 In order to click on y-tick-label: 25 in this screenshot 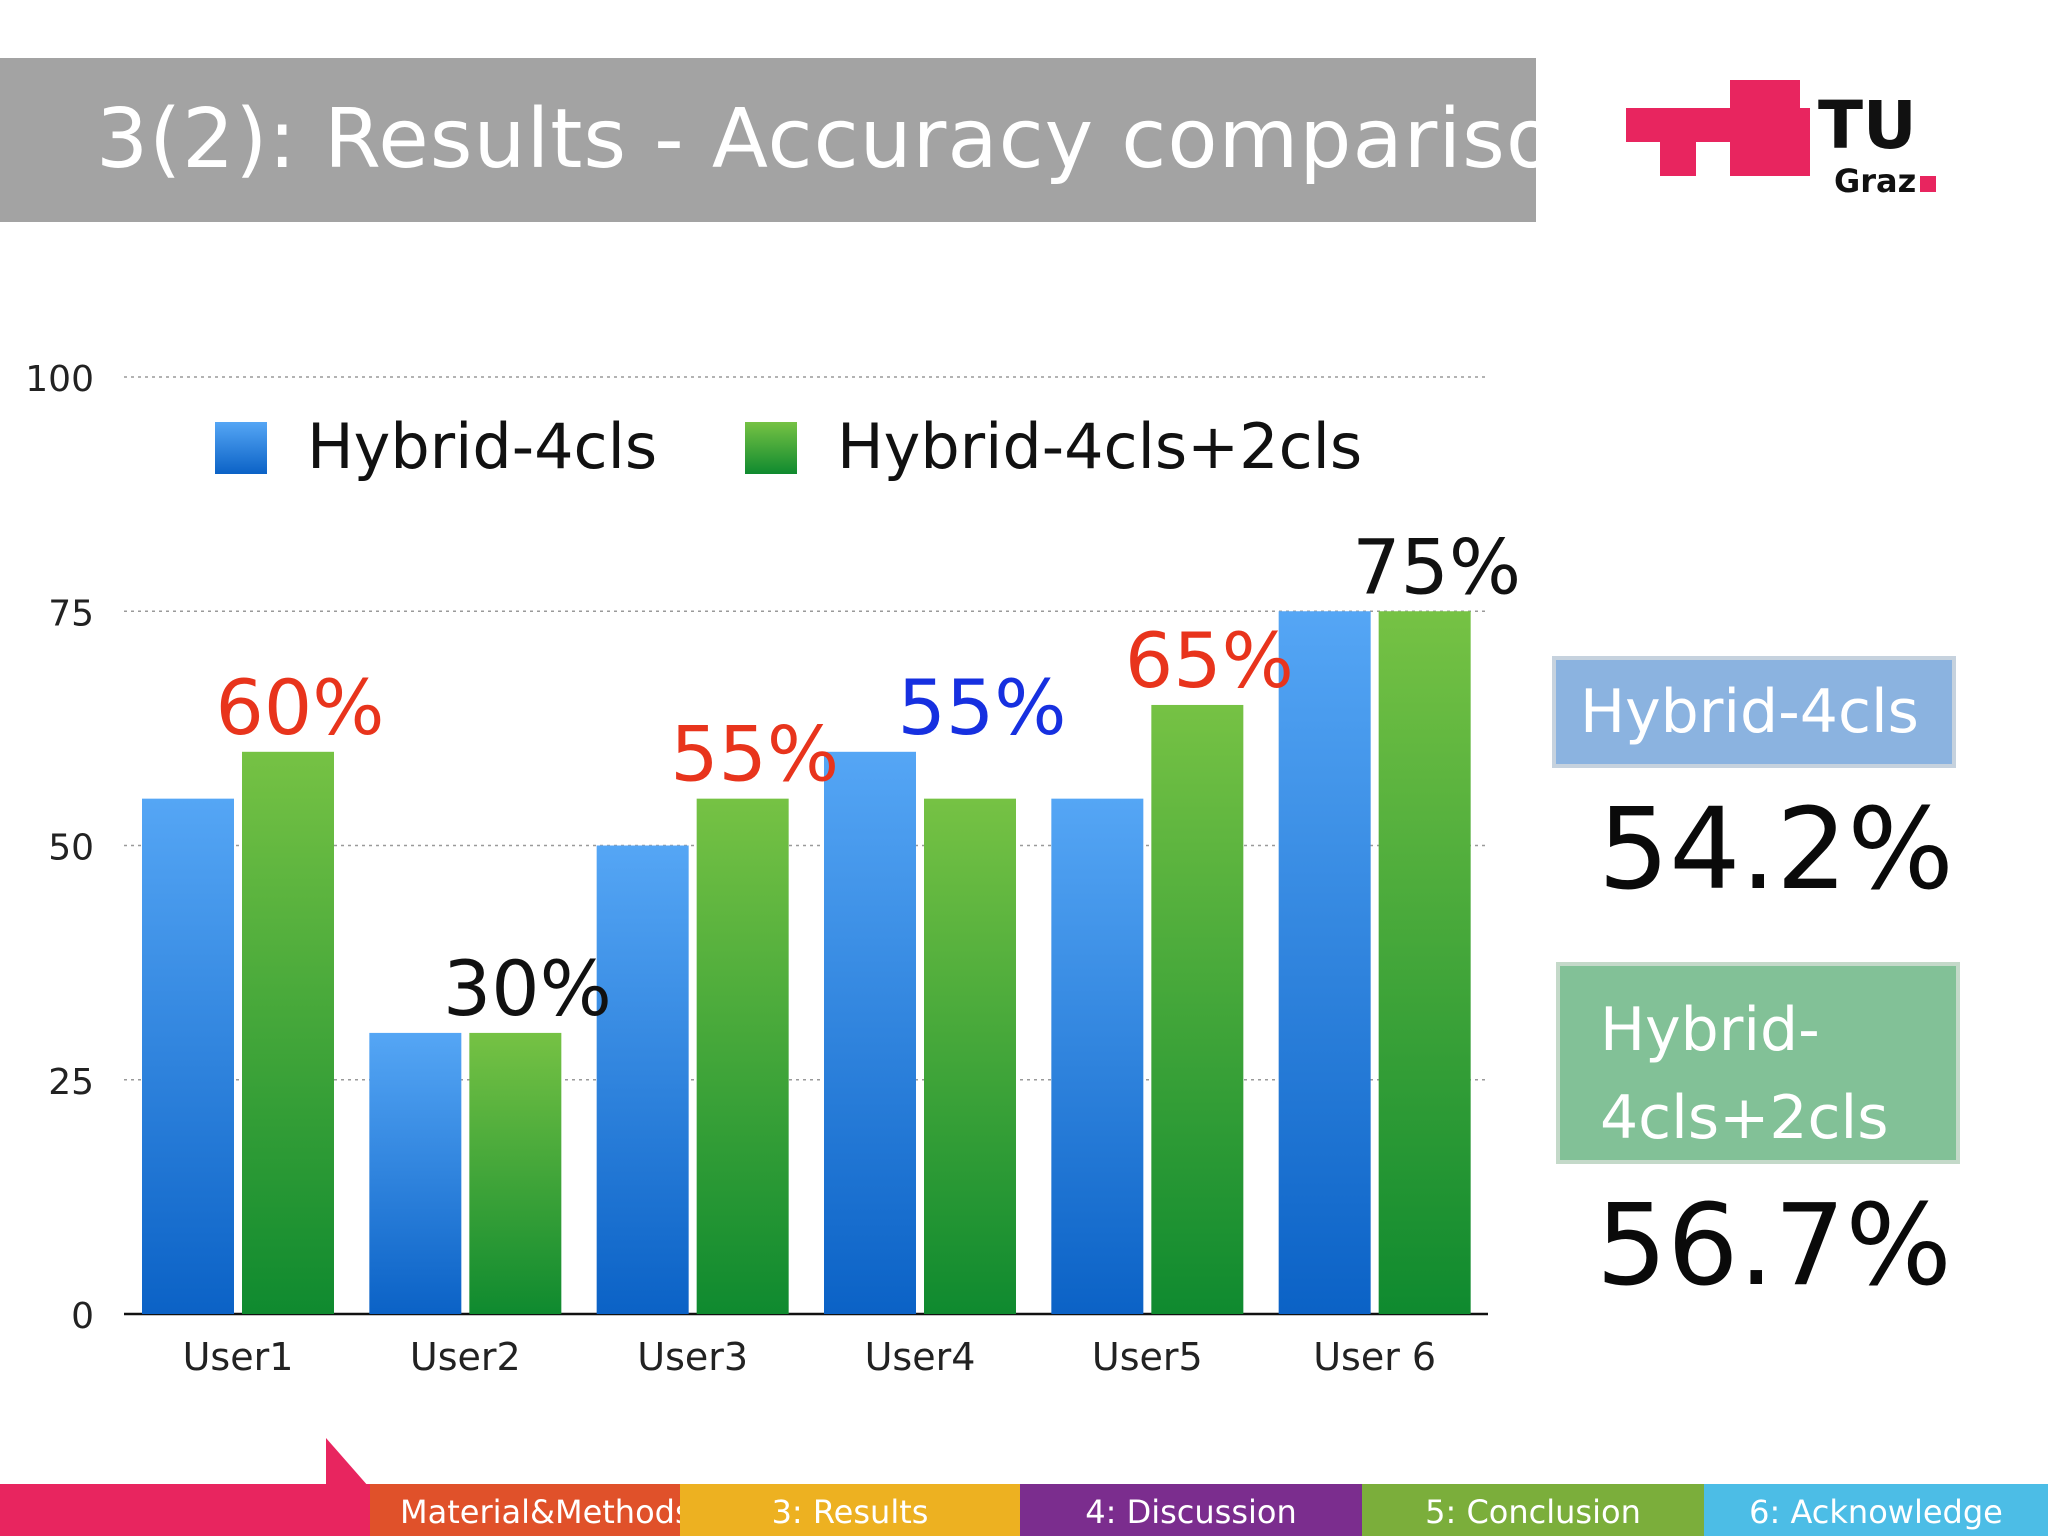, I will do `click(71, 1082)`.